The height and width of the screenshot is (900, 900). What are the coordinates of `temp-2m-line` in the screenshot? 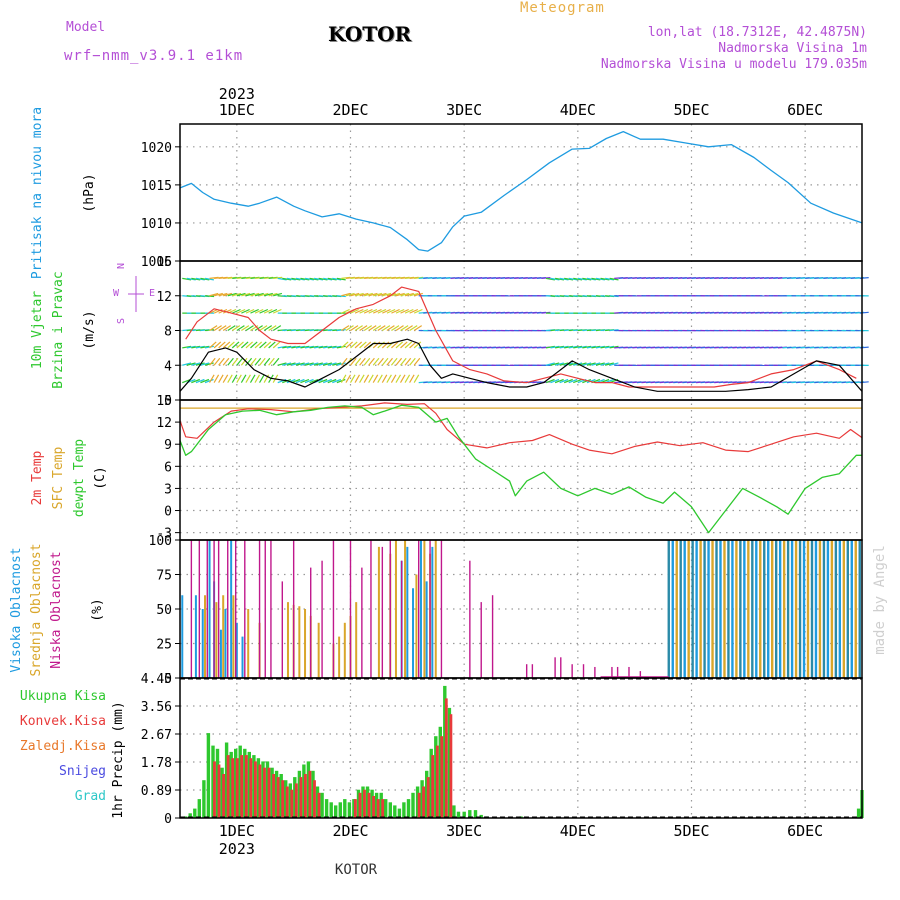 It's located at (521, 428).